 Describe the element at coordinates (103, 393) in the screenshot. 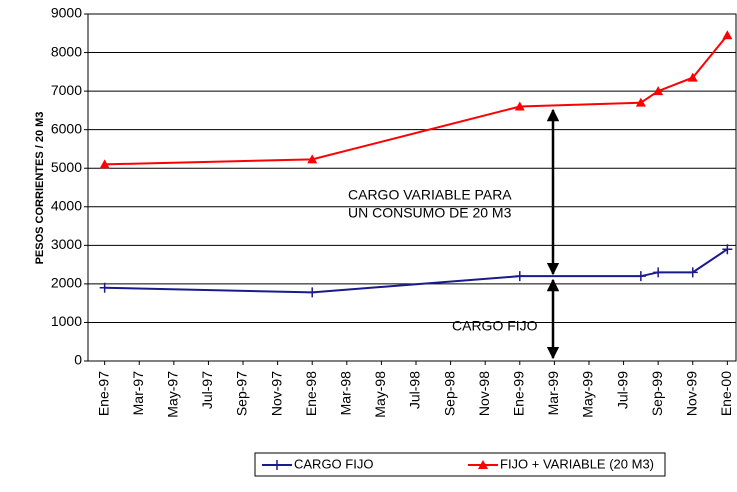

I see `x-tick-label: Ene-97` at that location.